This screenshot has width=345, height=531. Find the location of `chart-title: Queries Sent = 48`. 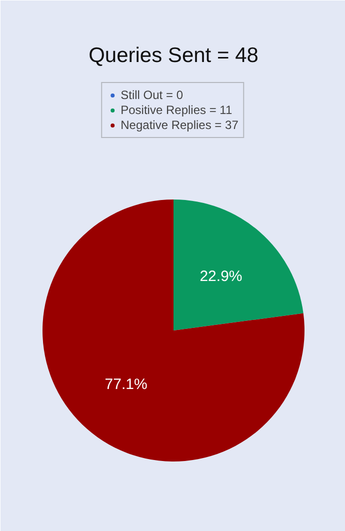

chart-title: Queries Sent = 48 is located at coordinates (173, 55).